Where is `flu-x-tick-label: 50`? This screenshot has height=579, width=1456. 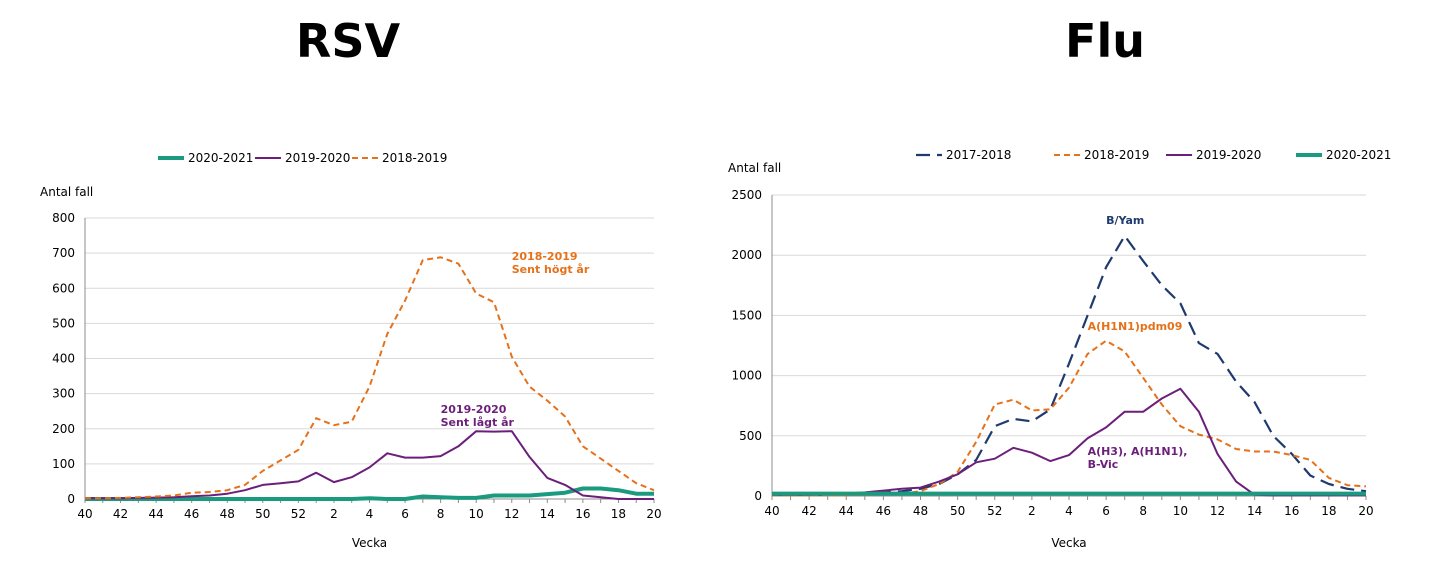 flu-x-tick-label: 50 is located at coordinates (957, 511).